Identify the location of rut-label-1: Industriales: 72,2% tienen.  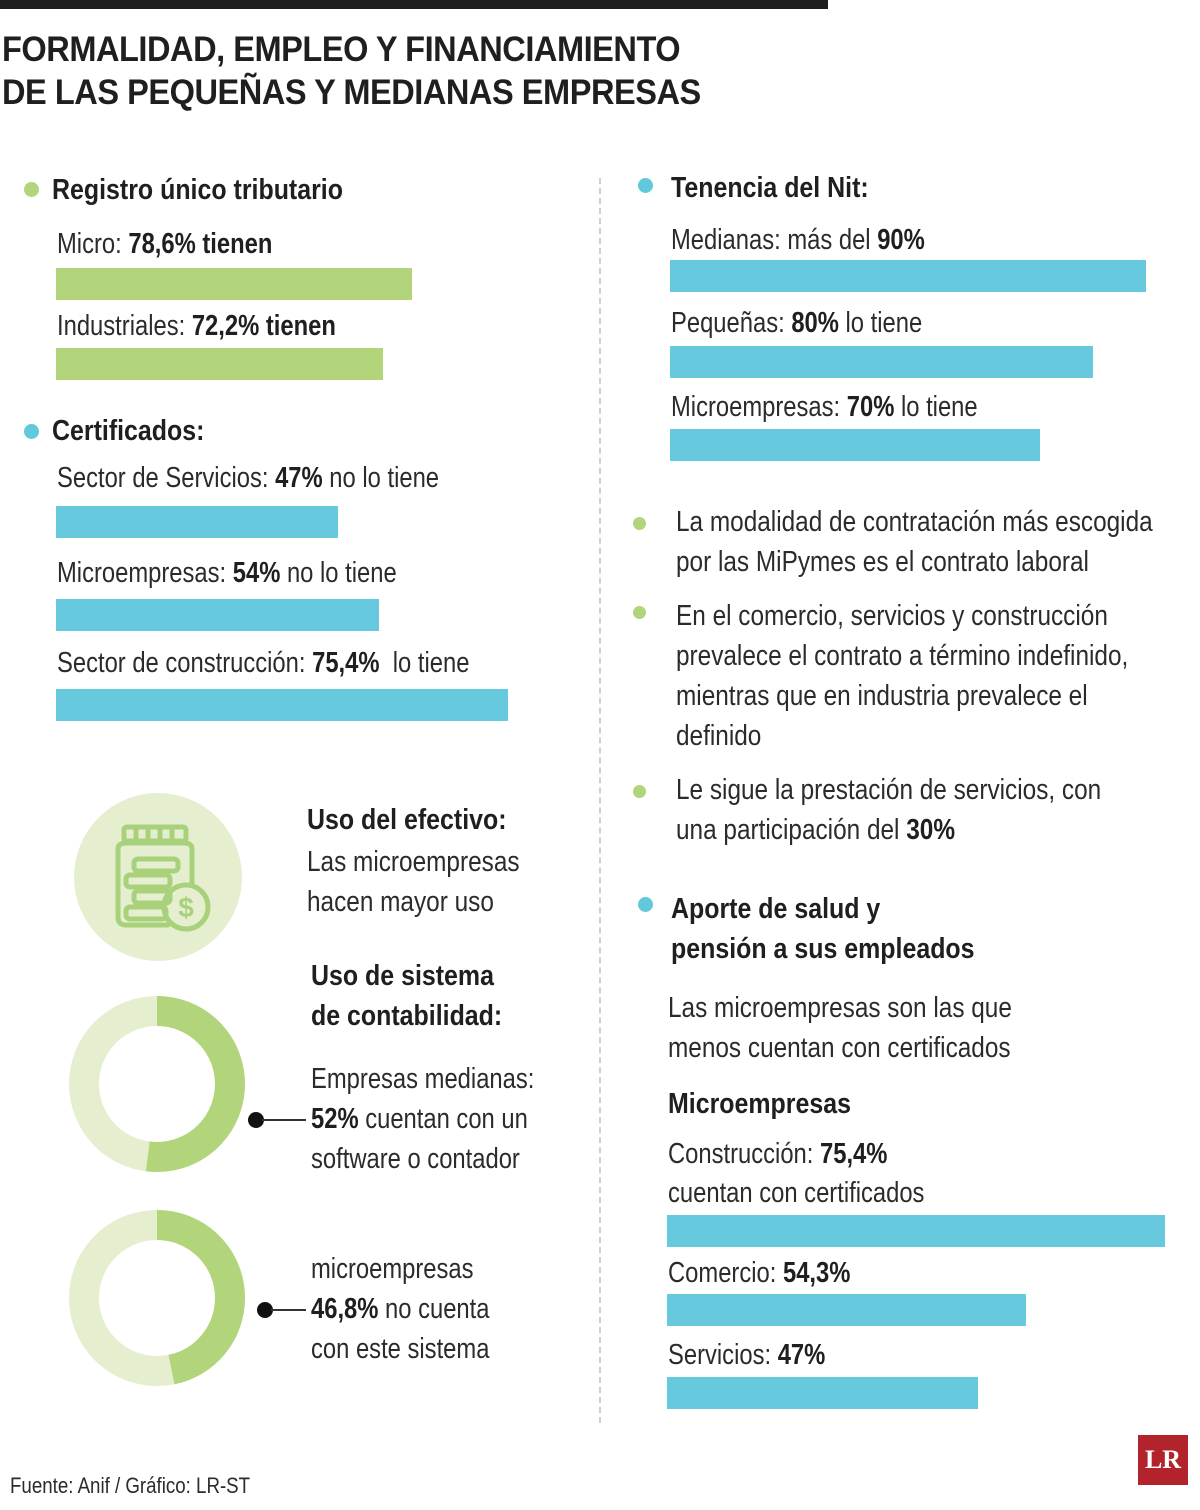
(196, 326).